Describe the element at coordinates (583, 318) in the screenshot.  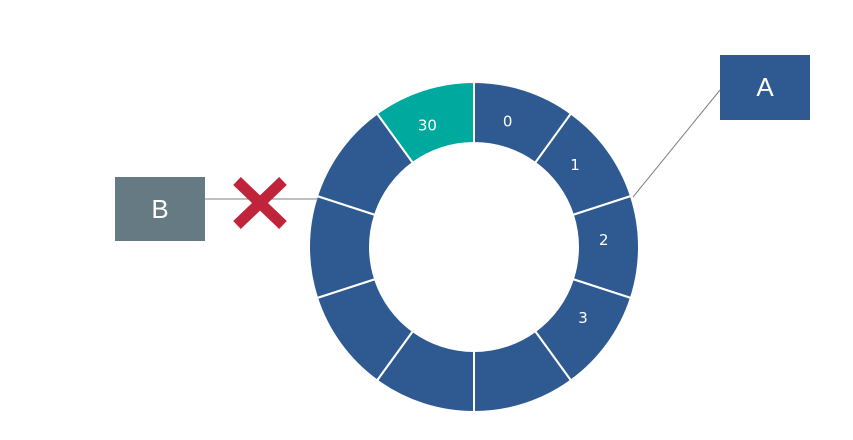
I see `ring-segment-label: 3` at that location.